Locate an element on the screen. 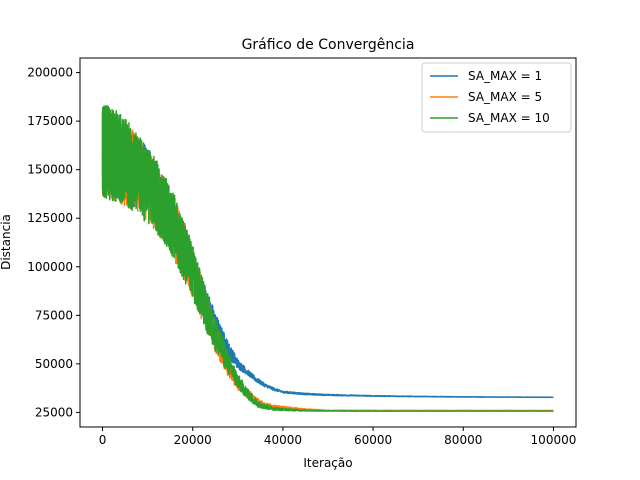 This screenshot has width=640, height=480. legend-label-1: SA_MAX = 1 is located at coordinates (505, 76).